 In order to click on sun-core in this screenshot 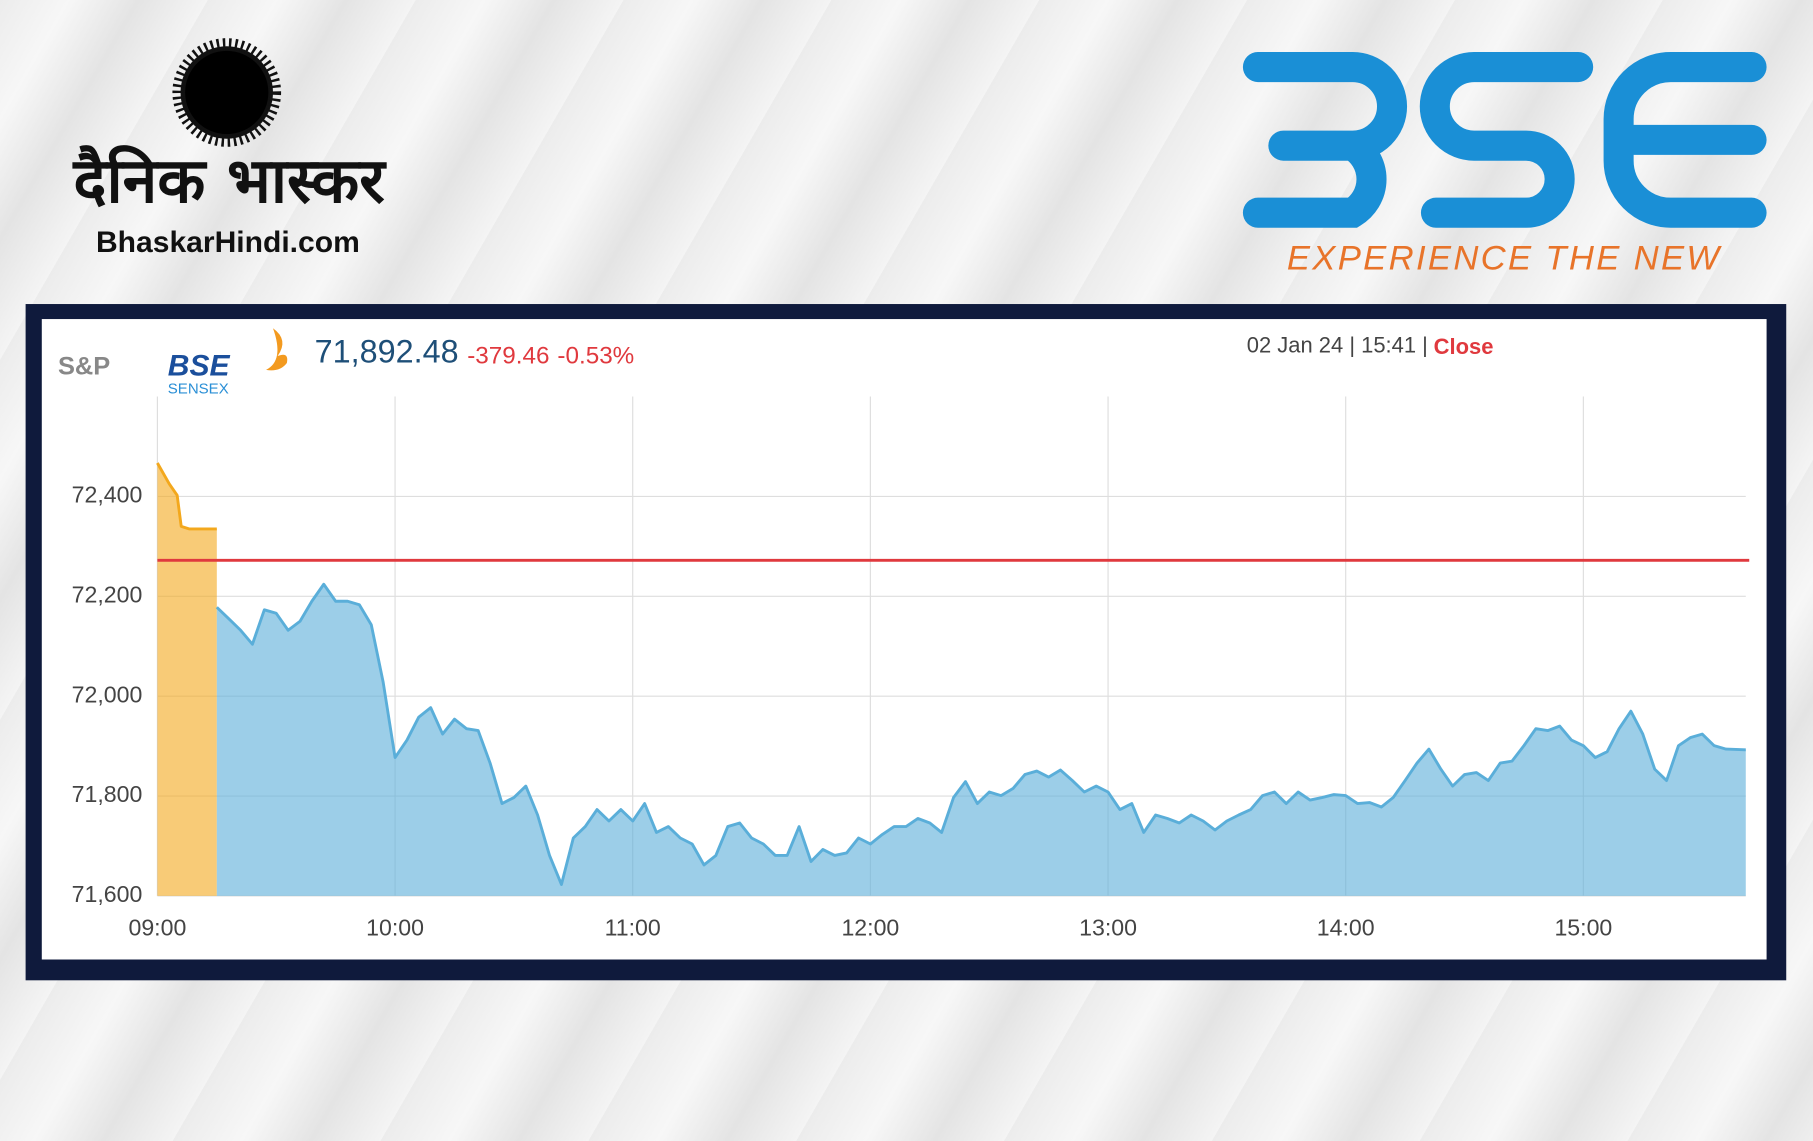, I will do `click(227, 92)`.